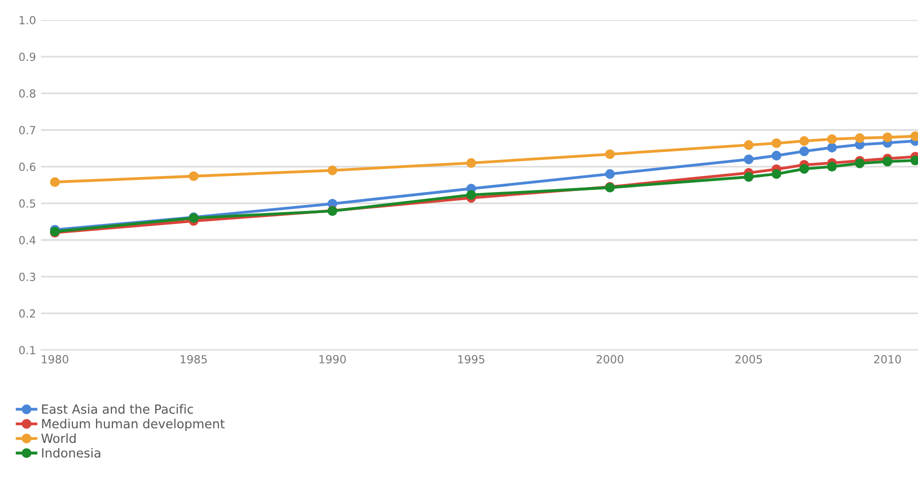  Describe the element at coordinates (133, 424) in the screenshot. I see `legend-label: Medium human development` at that location.